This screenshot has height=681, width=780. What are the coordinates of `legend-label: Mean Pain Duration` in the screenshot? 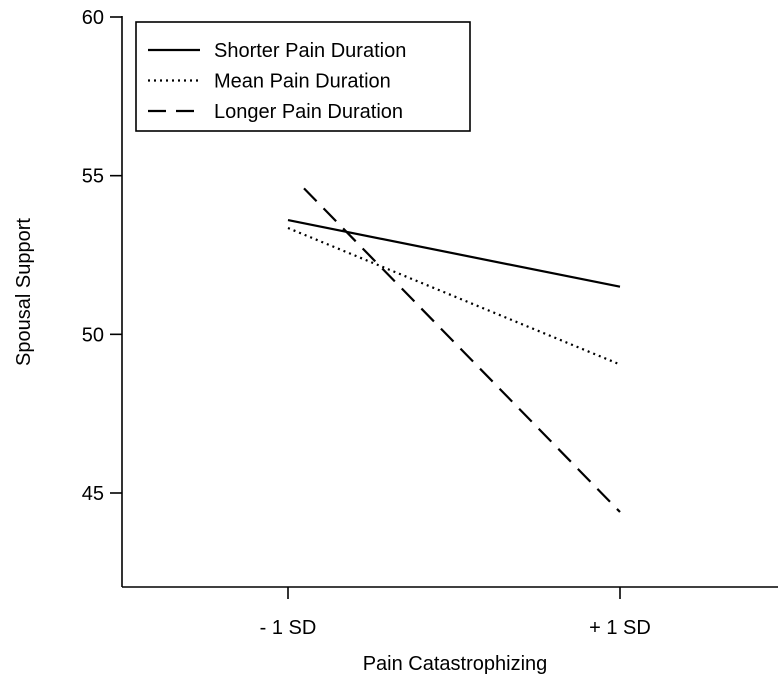 It's located at (302, 82).